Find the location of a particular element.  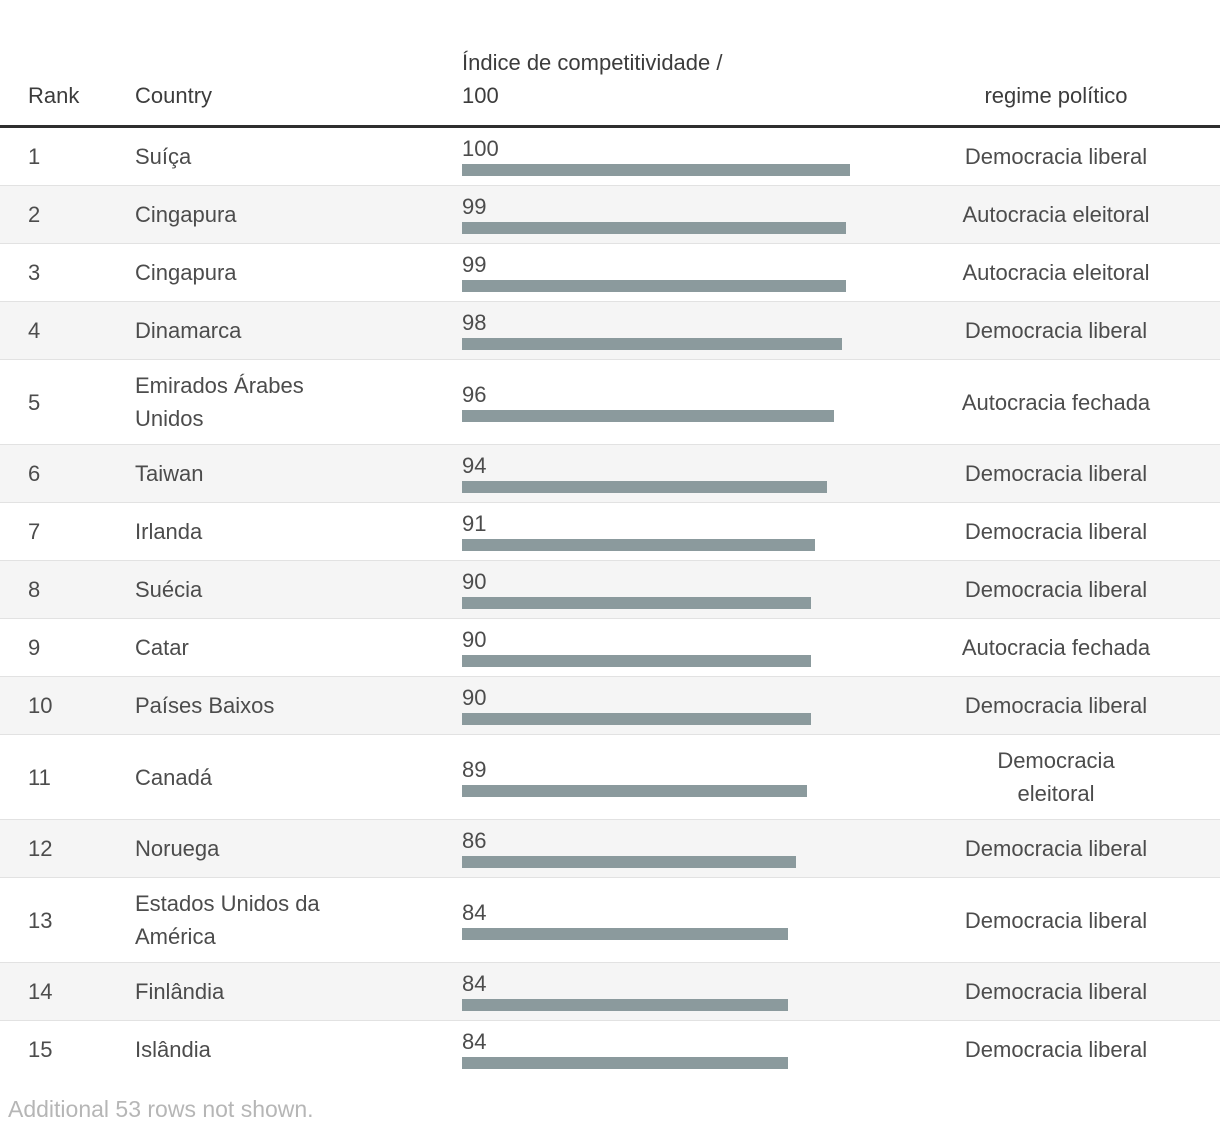

rank-cell: 14 is located at coordinates (40, 991).